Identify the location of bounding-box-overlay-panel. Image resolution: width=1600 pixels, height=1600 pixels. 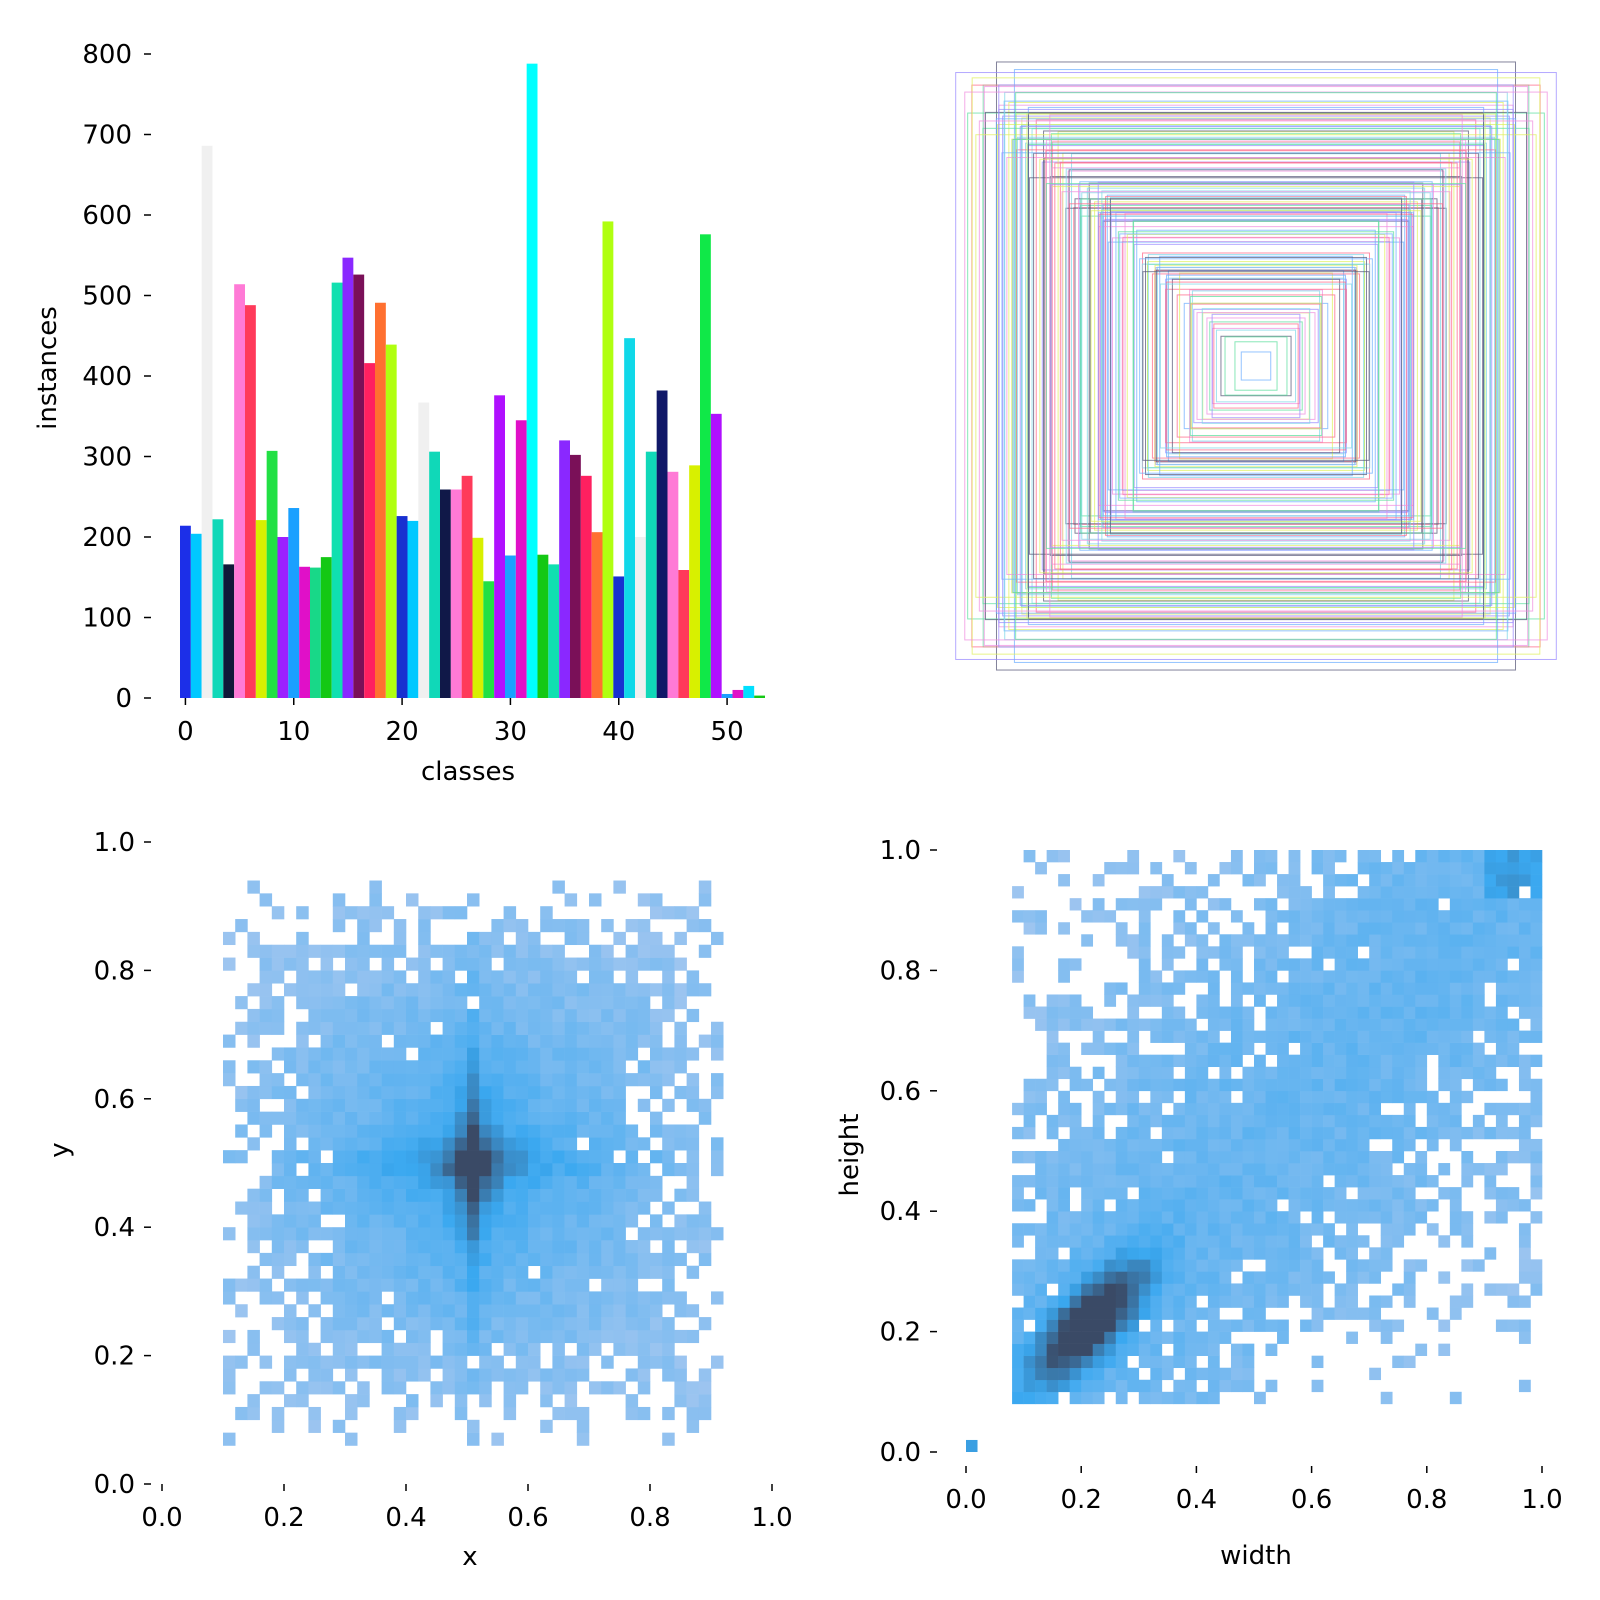
(1256, 366).